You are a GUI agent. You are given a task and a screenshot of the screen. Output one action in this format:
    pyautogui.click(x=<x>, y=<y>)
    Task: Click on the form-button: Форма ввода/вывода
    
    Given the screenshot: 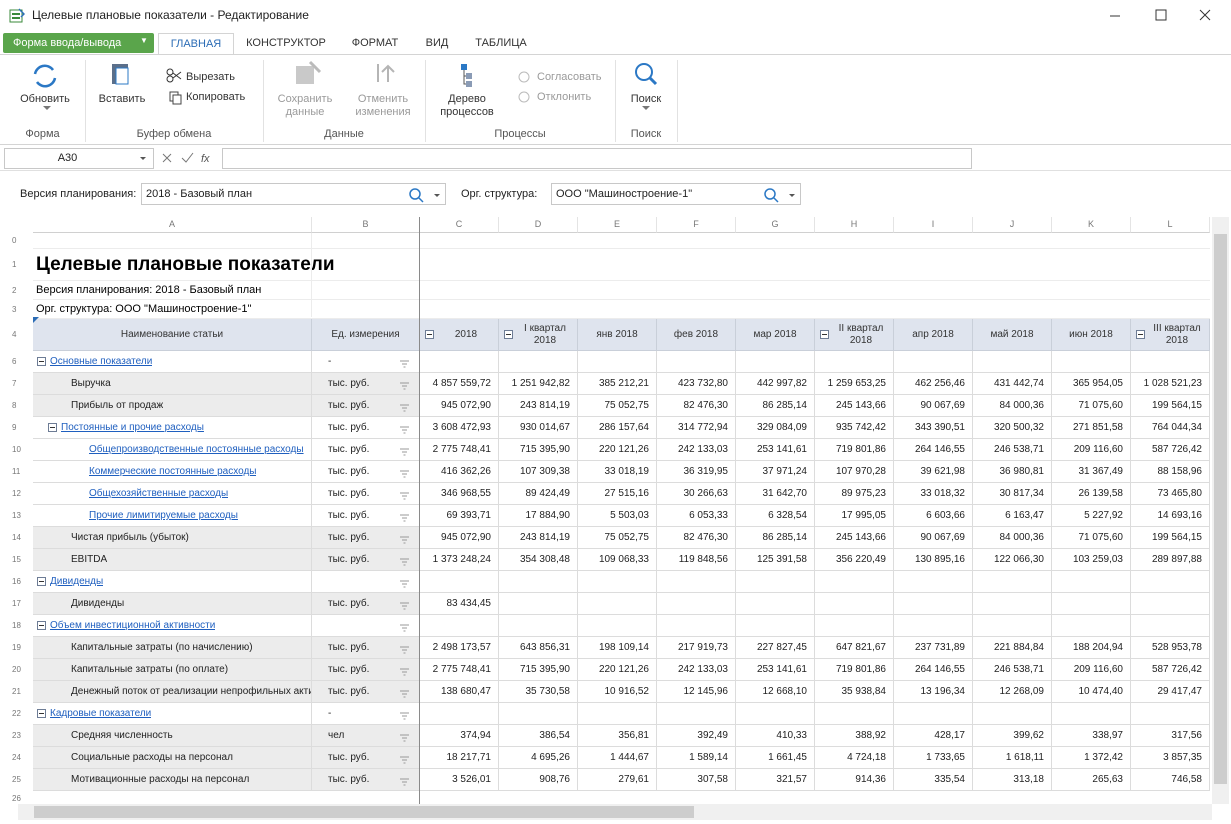 What is the action you would take?
    pyautogui.click(x=78, y=43)
    